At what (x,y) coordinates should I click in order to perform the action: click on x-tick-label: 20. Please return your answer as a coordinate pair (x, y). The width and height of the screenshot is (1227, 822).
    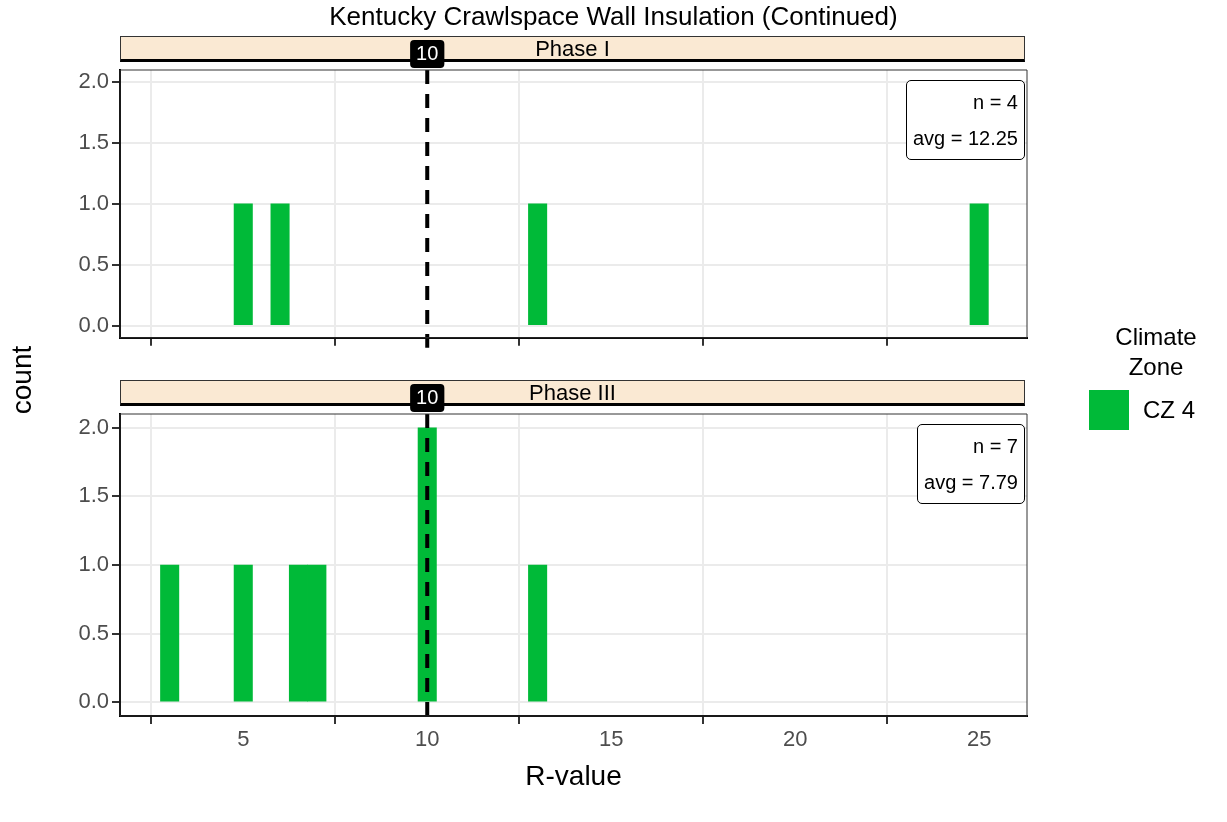
    Looking at the image, I should click on (795, 739).